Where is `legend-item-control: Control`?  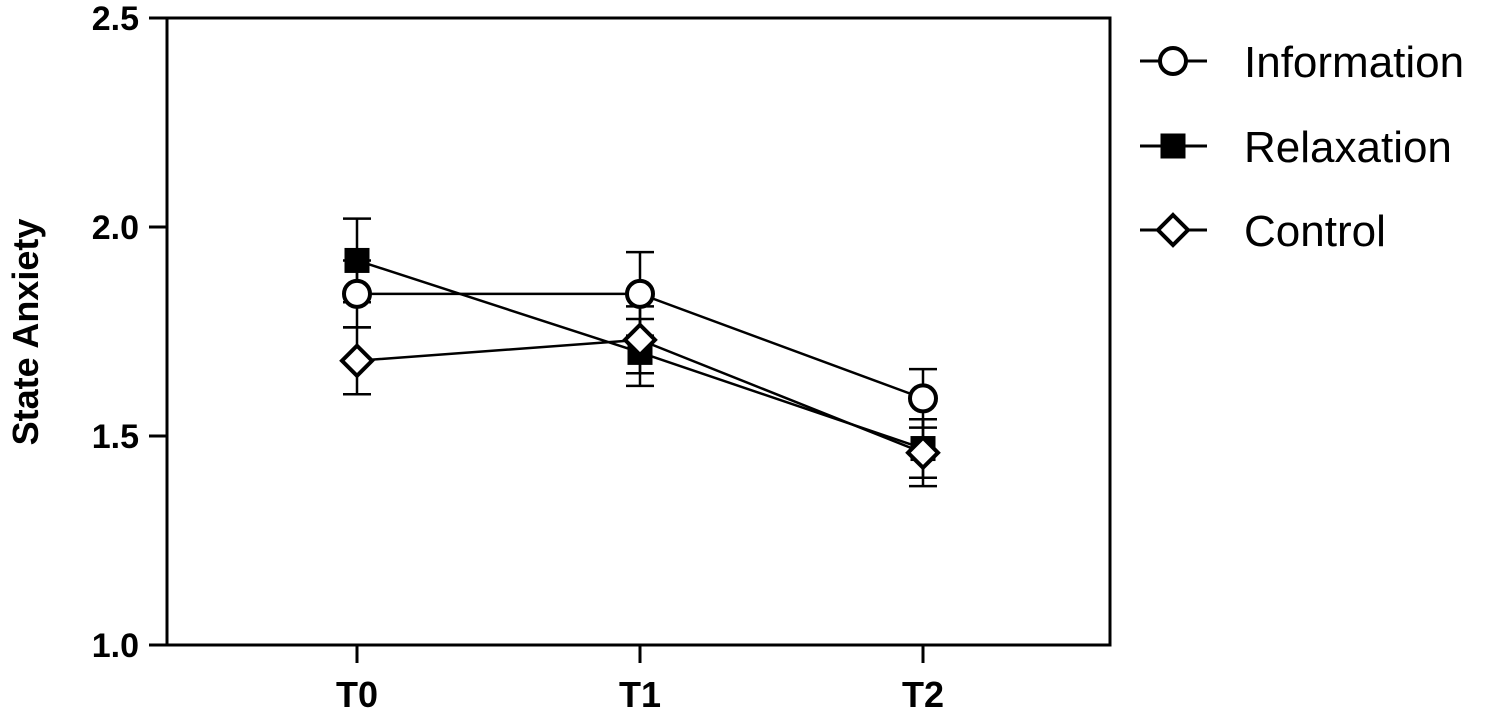 legend-item-control: Control is located at coordinates (1263, 231).